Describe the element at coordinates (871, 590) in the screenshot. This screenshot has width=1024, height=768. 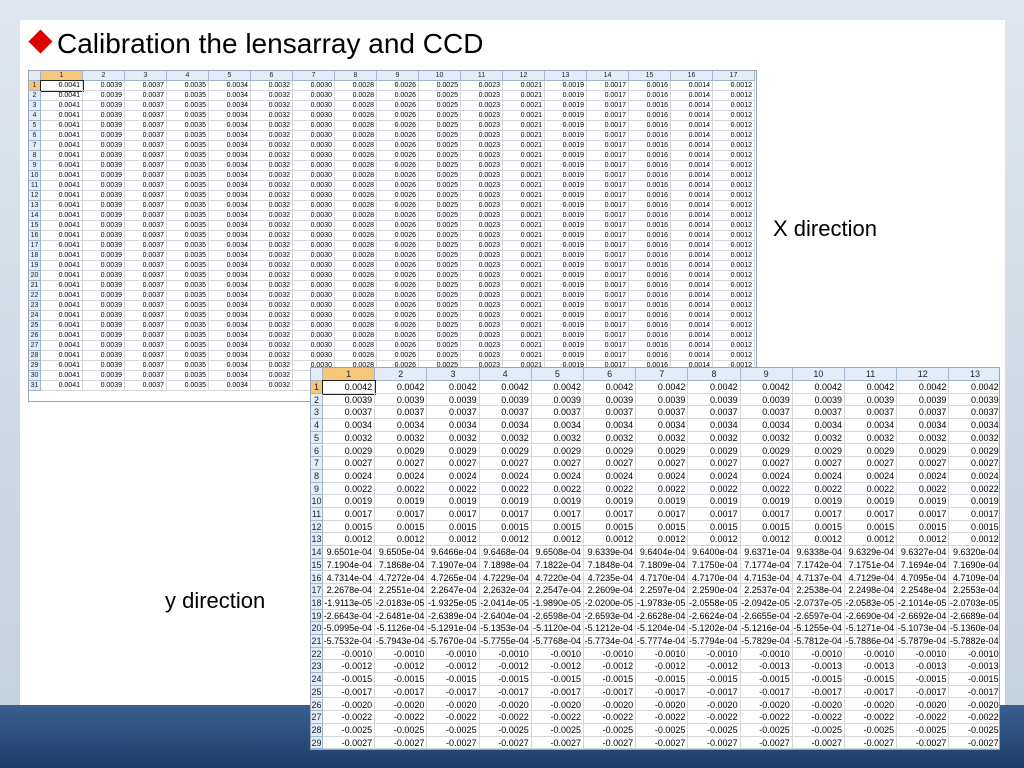
I see `cell: 2.2498e-04` at that location.